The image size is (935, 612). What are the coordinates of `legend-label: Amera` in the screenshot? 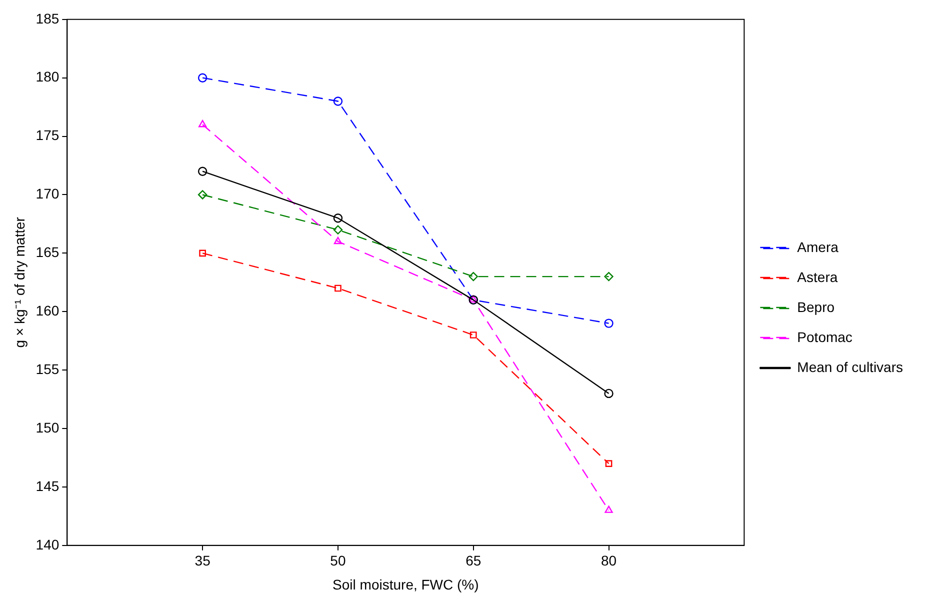 It's located at (818, 246).